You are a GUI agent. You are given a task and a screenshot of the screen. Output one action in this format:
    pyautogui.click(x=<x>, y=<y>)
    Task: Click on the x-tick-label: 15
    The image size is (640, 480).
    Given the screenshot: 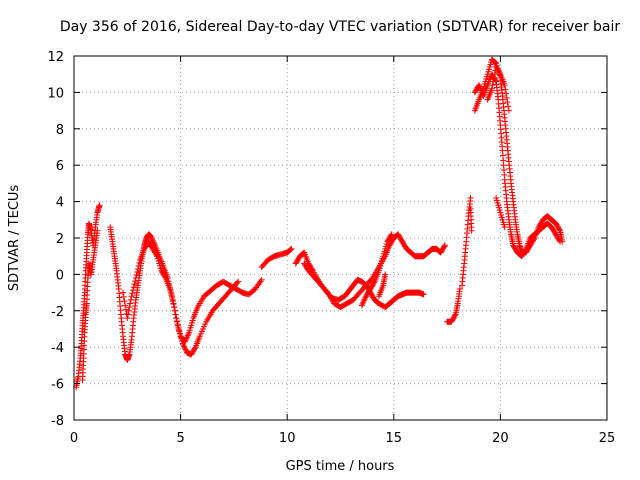 What is the action you would take?
    pyautogui.click(x=394, y=438)
    